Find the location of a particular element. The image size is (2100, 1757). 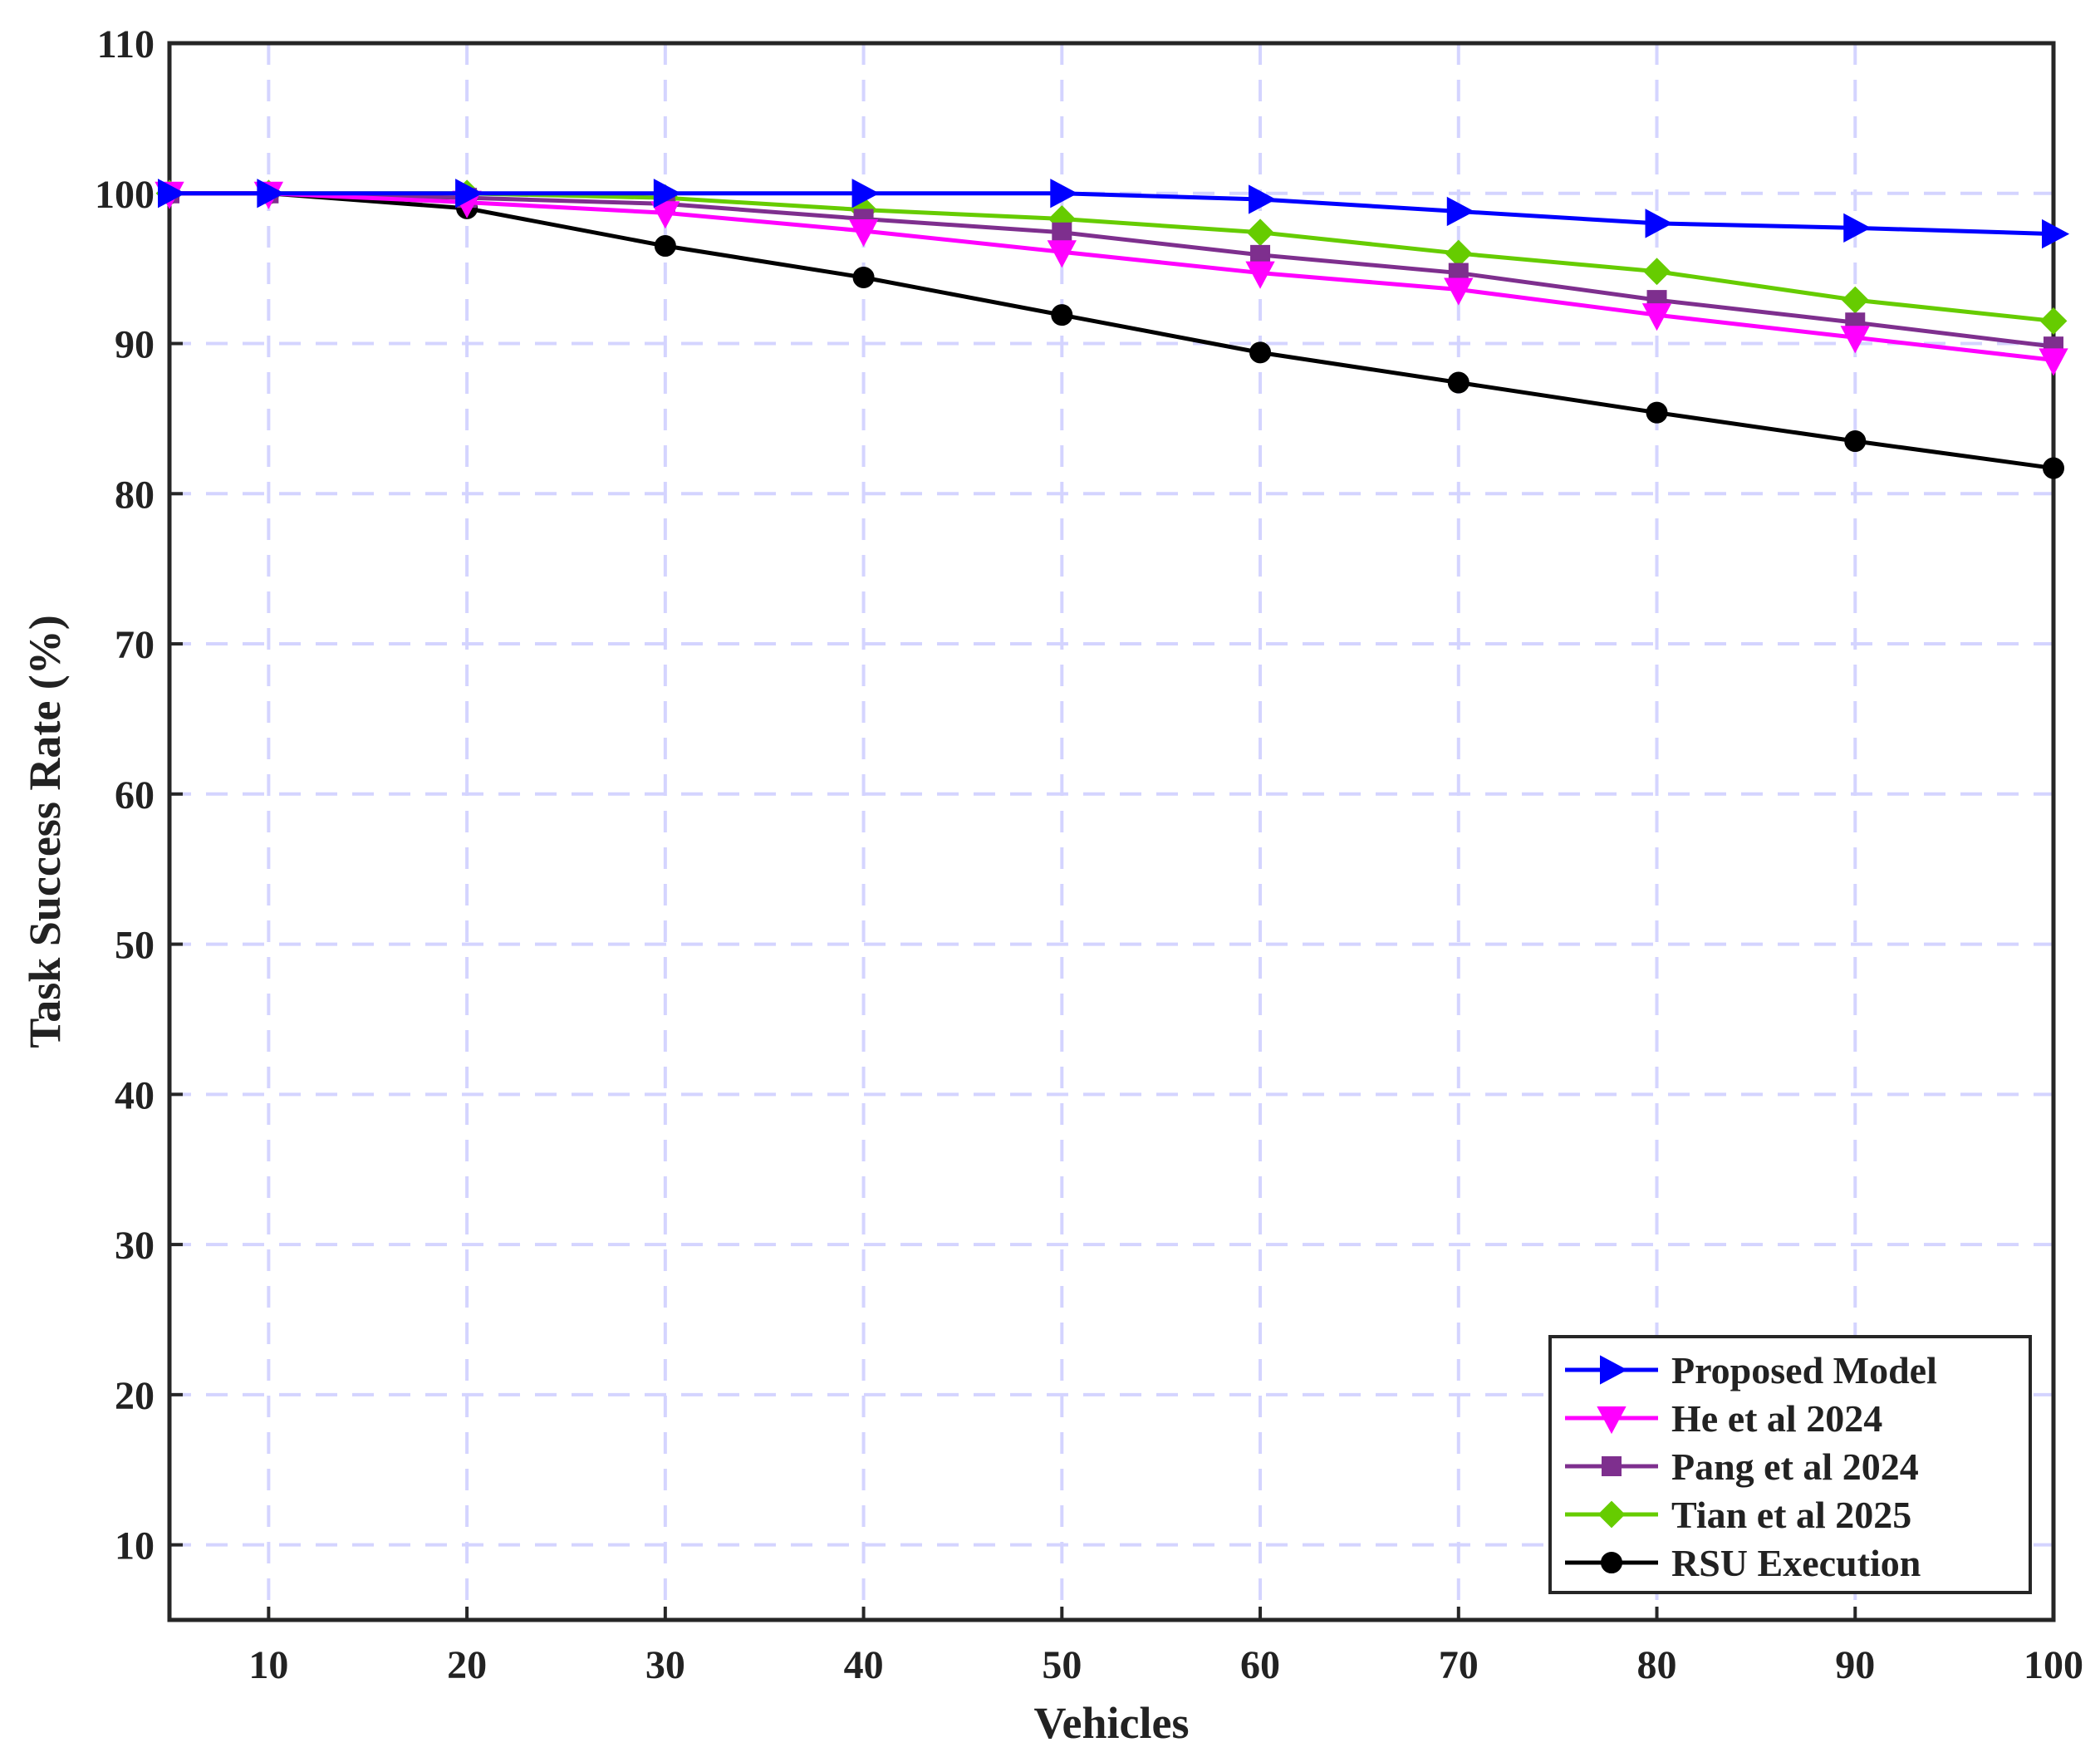

y-axis-title: Task Success Rate (%) is located at coordinates (45, 831).